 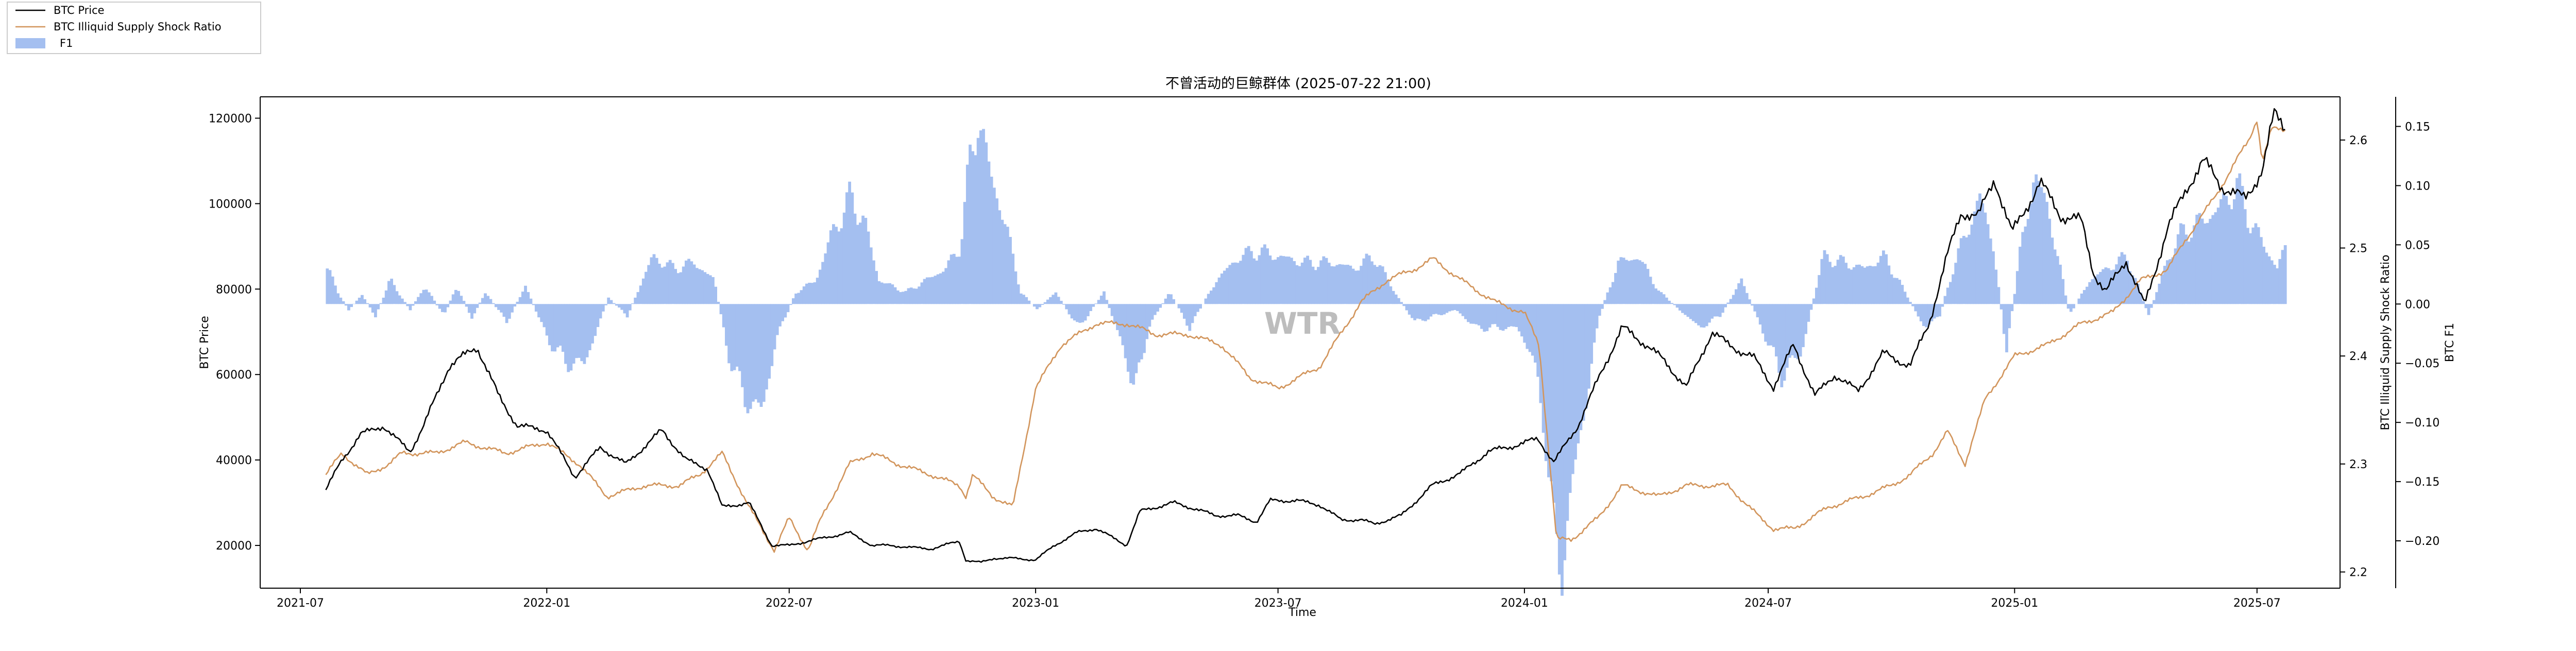 I want to click on x-tick-label: 2024-01, so click(x=1524, y=603).